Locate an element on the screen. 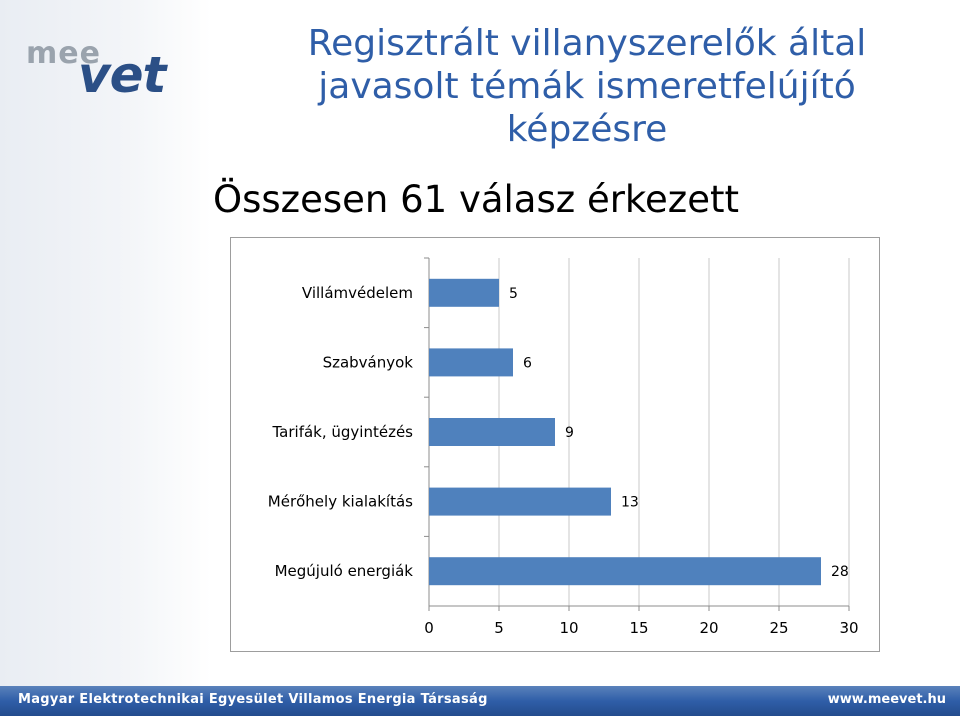  category-label: Szabványok is located at coordinates (368, 362).